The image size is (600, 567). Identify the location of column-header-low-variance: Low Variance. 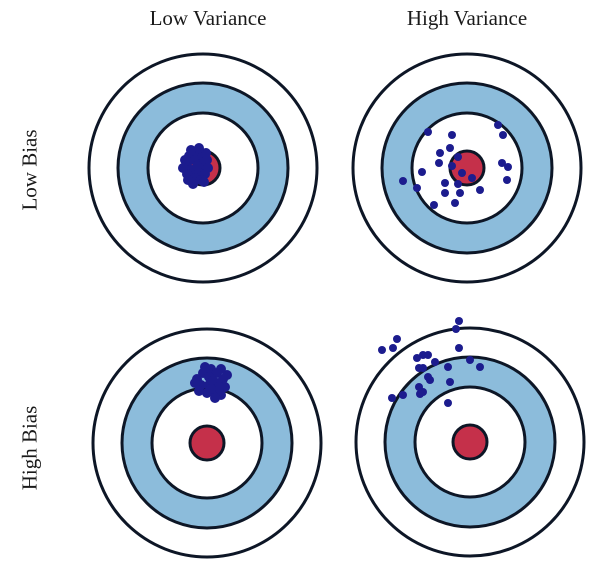
(208, 18).